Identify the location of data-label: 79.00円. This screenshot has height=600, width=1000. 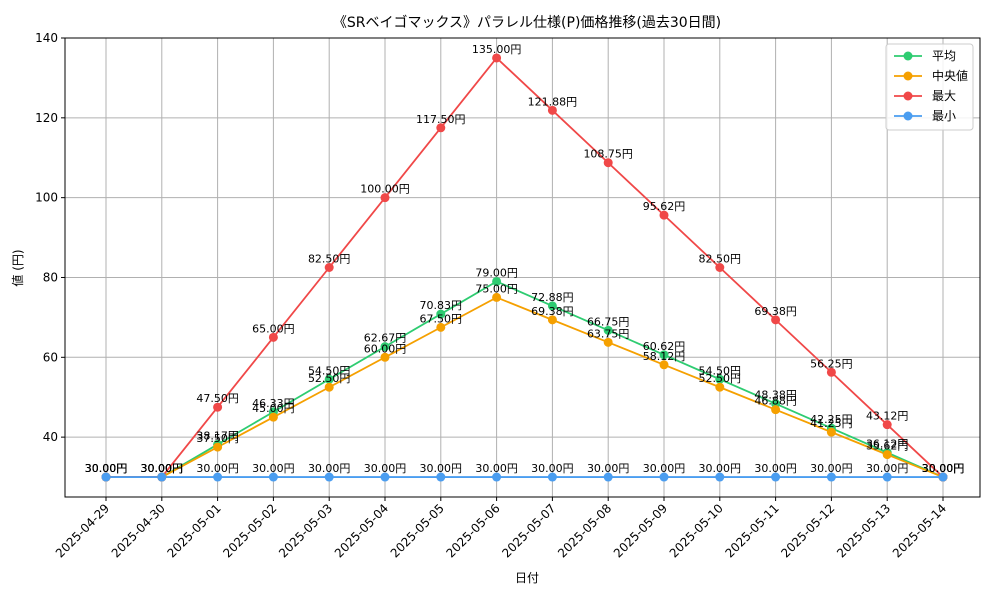
(496, 272).